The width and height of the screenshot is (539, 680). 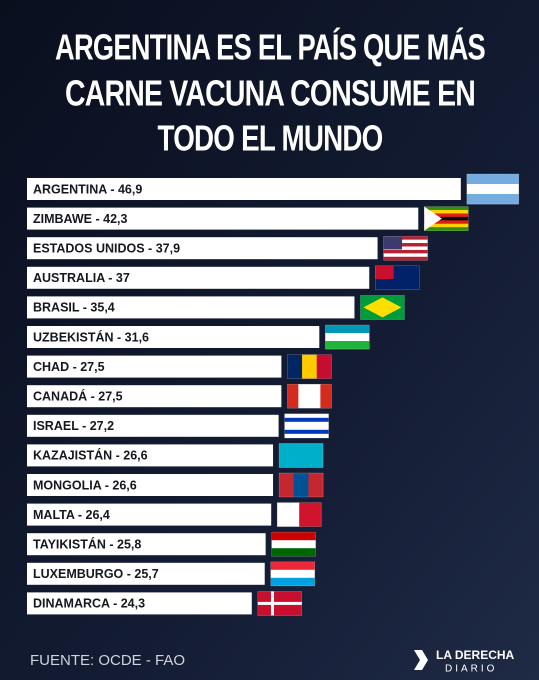 What do you see at coordinates (106, 248) in the screenshot?
I see `bar-label: ESTADOS UNIDOS - 37,9` at bounding box center [106, 248].